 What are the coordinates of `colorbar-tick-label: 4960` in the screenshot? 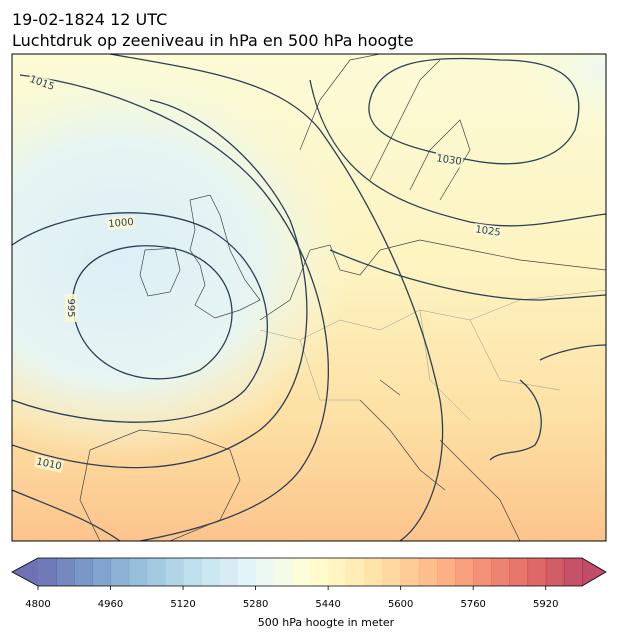 It's located at (110, 604).